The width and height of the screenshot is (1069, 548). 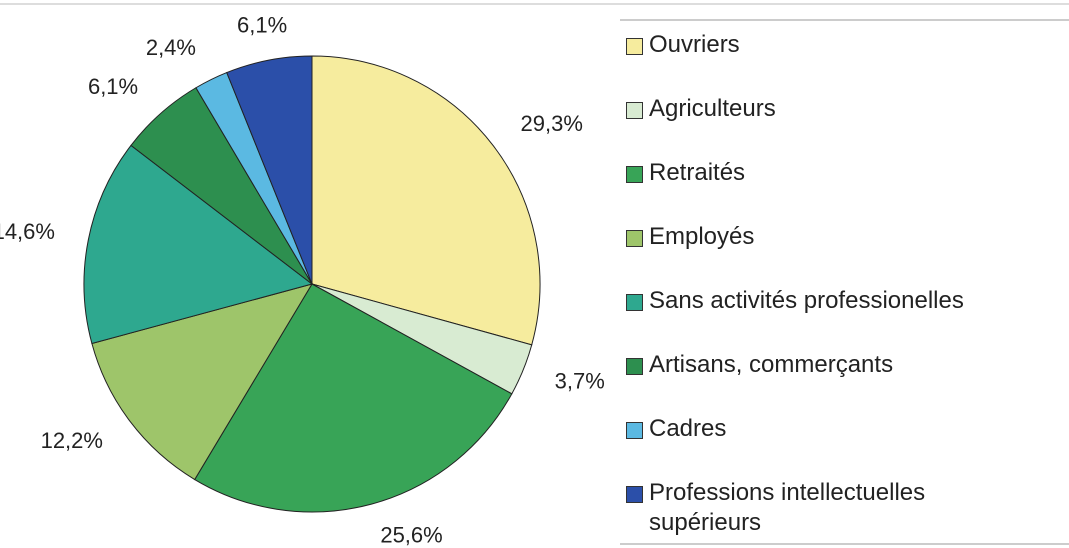 I want to click on legend-item: Cadres, so click(x=846, y=446).